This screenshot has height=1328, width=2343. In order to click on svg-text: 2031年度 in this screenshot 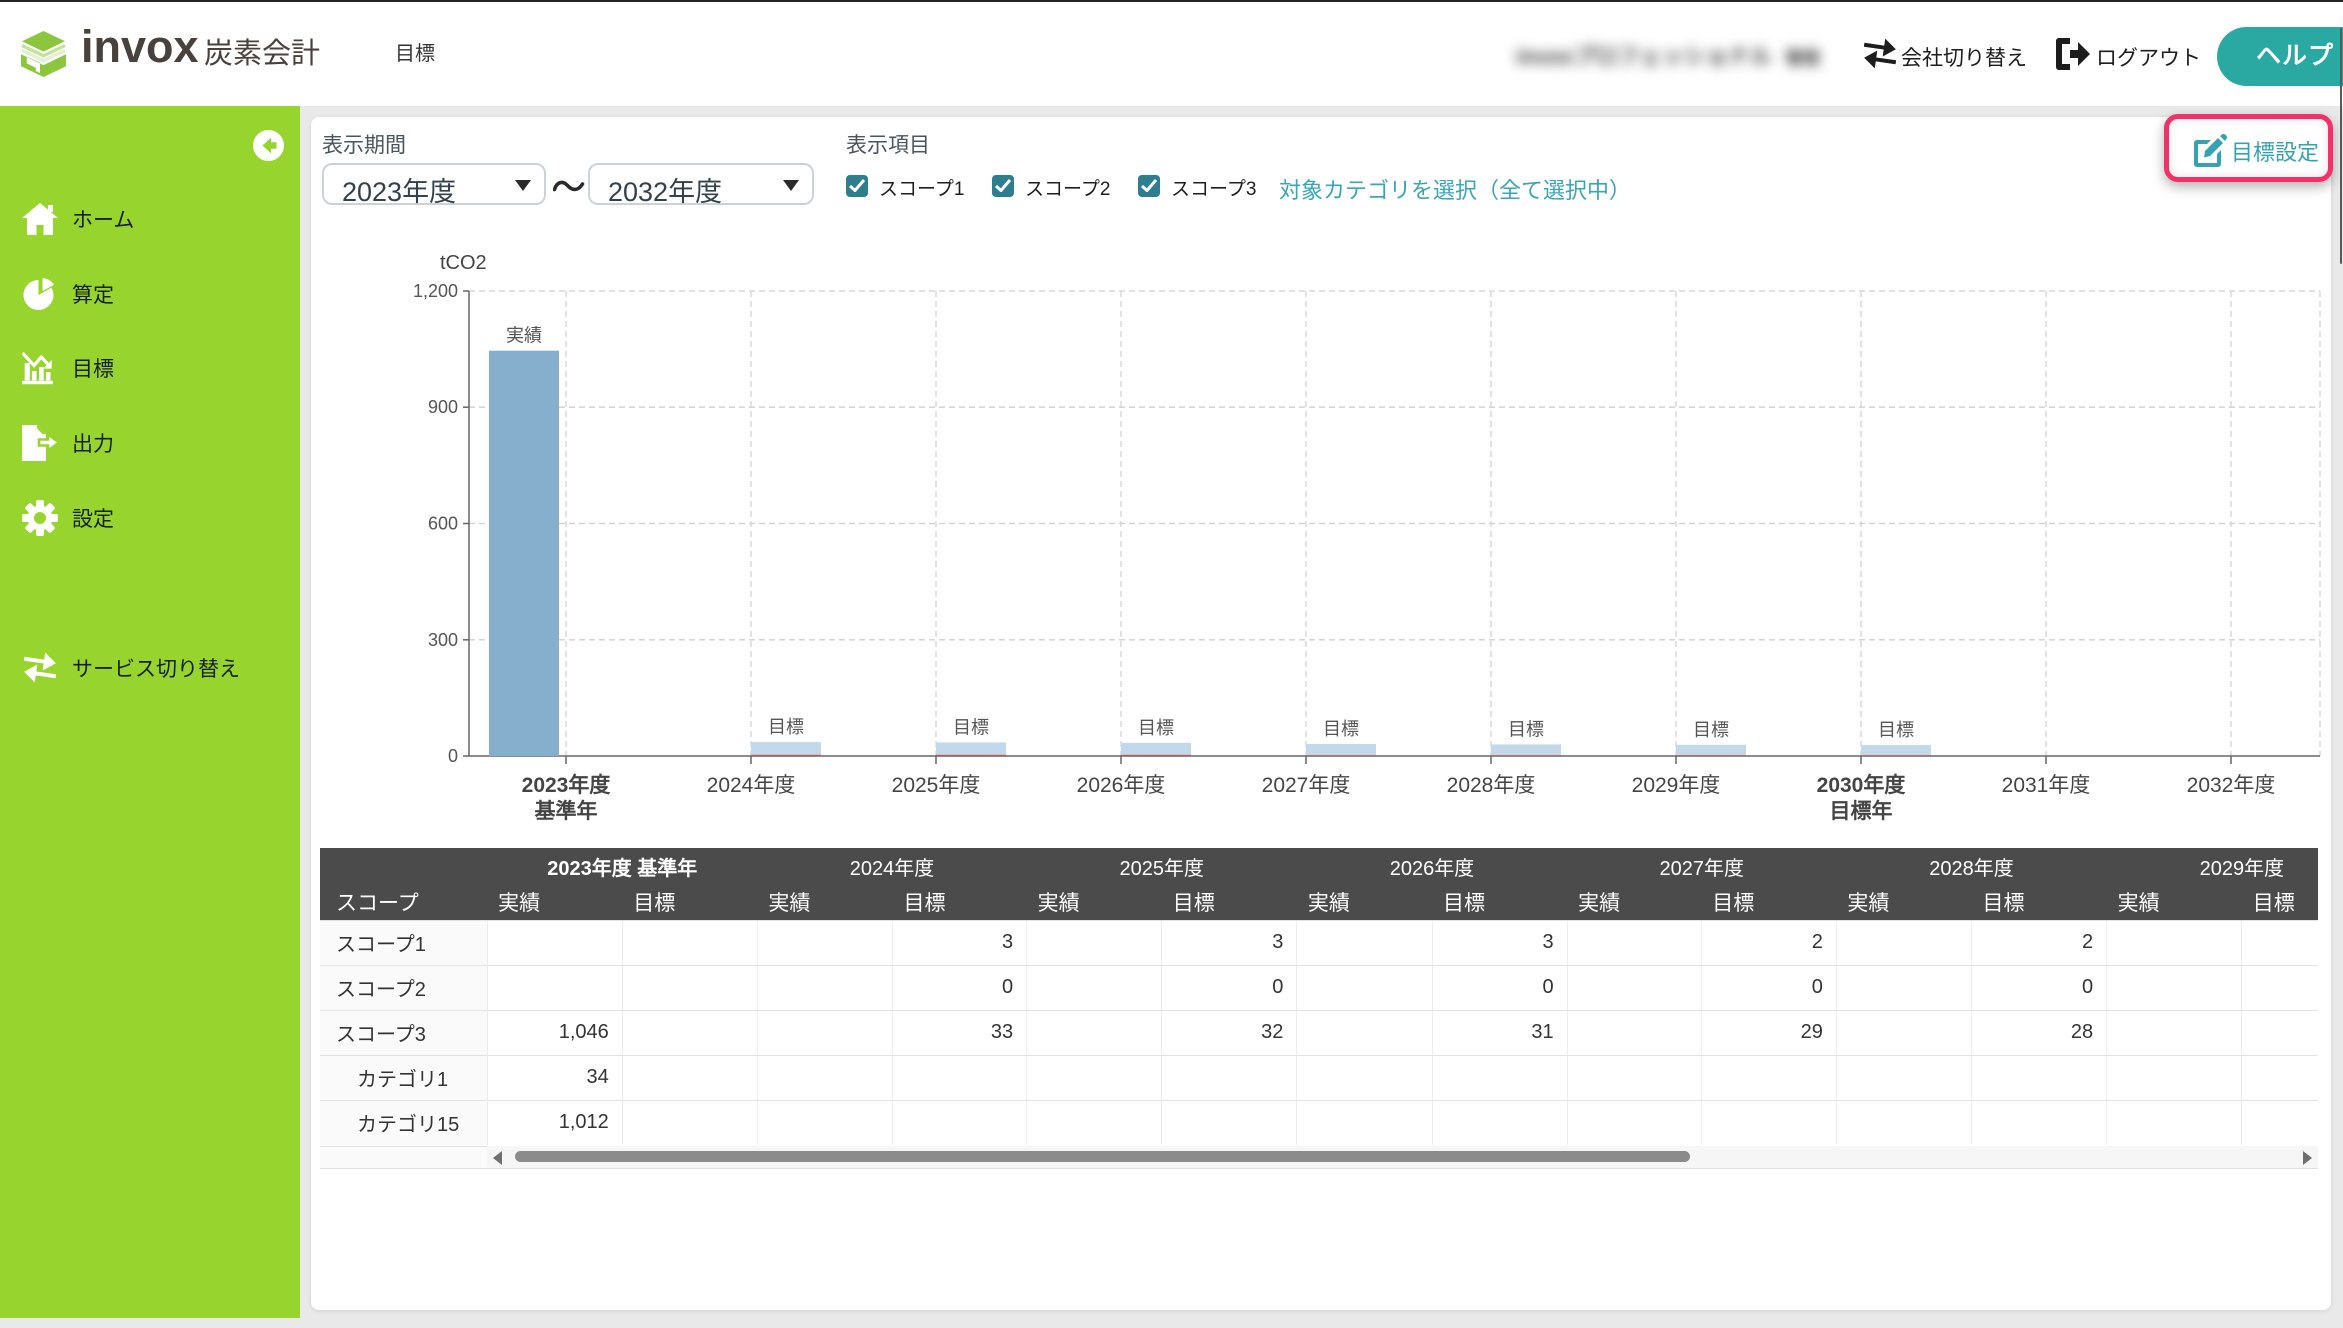, I will do `click(2046, 785)`.